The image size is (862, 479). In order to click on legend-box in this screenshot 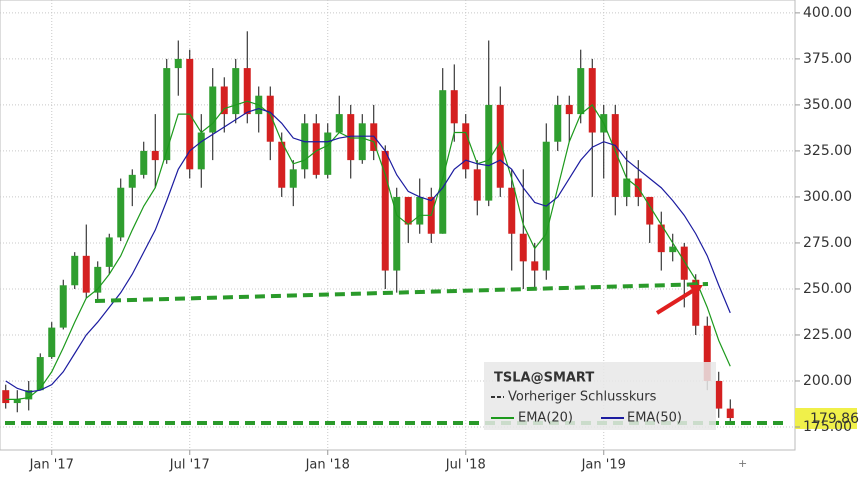, I will do `click(600, 396)`.